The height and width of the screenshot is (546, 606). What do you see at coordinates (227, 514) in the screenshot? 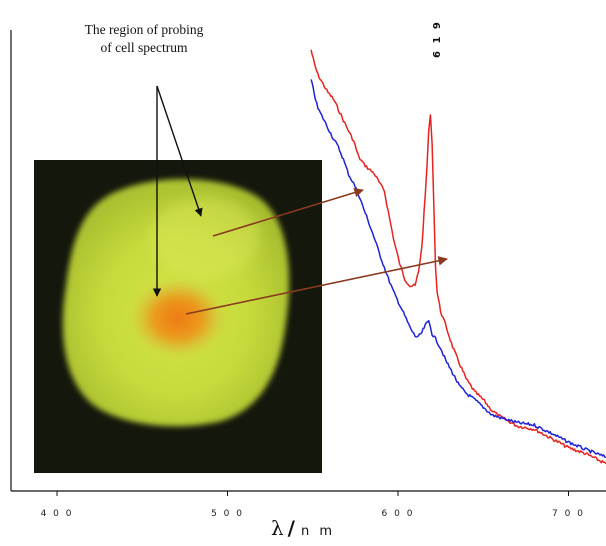
I see `x-tick-label-500: 5 0 0` at bounding box center [227, 514].